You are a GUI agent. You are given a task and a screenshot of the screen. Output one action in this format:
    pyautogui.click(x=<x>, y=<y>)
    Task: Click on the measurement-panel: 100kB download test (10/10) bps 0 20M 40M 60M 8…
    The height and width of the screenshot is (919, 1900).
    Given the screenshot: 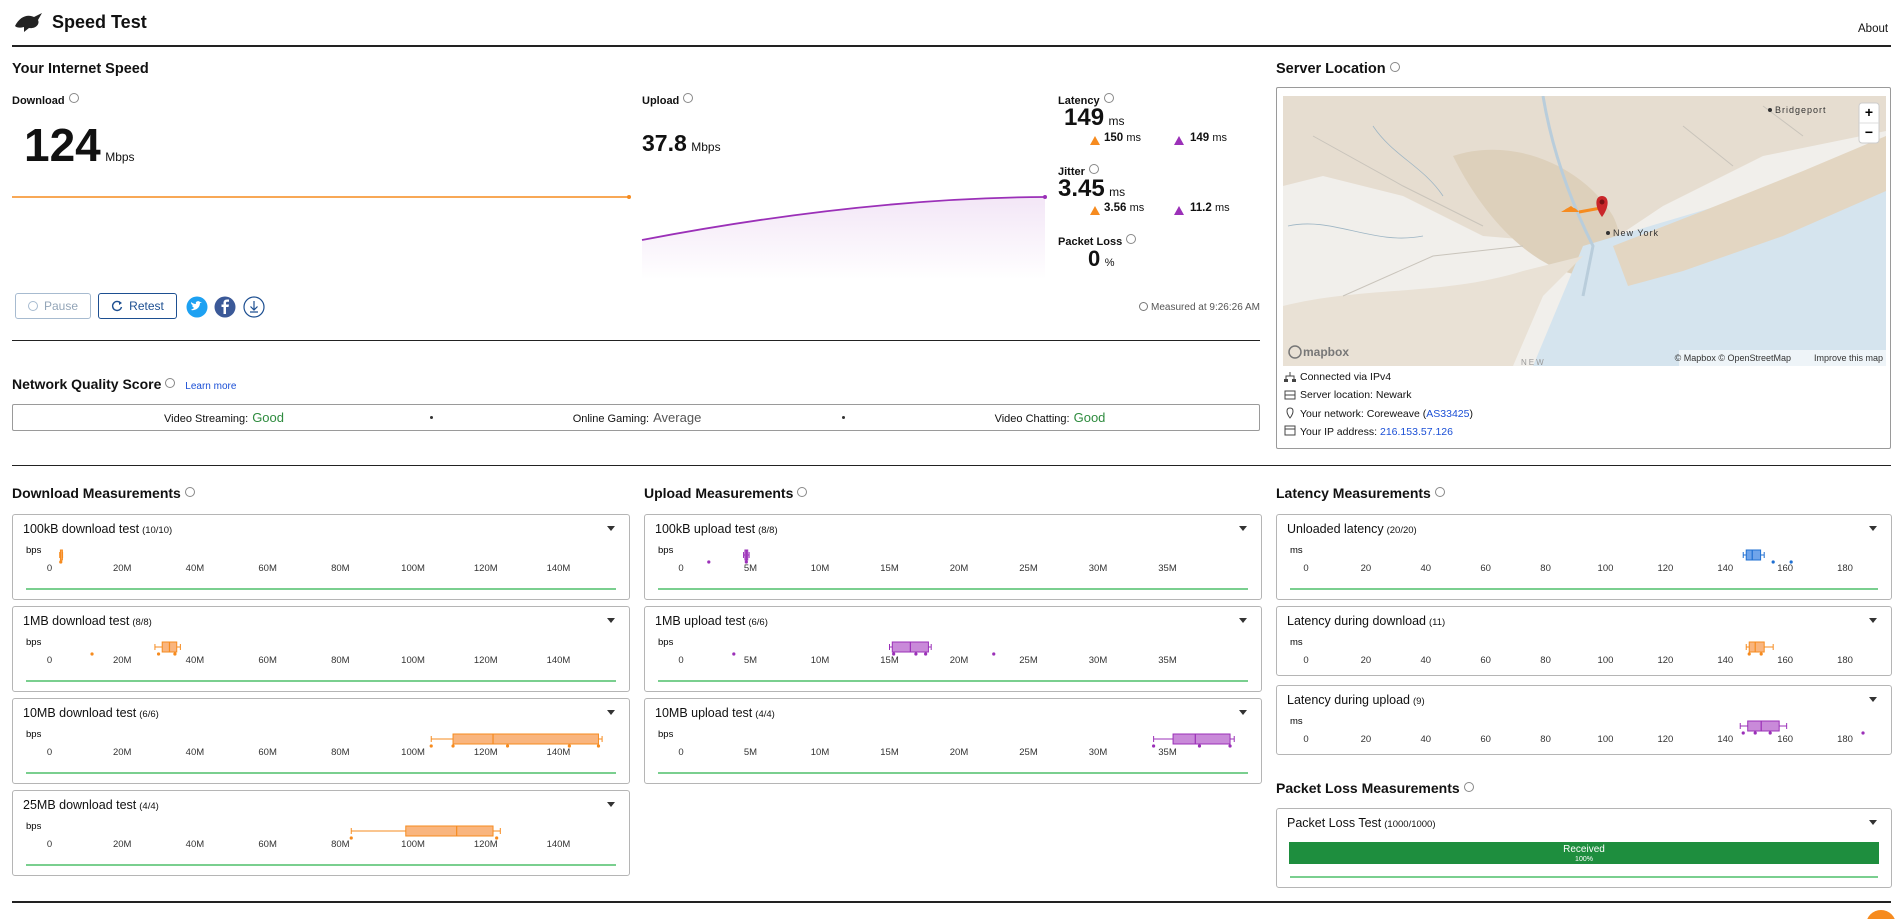 What is the action you would take?
    pyautogui.click(x=321, y=557)
    